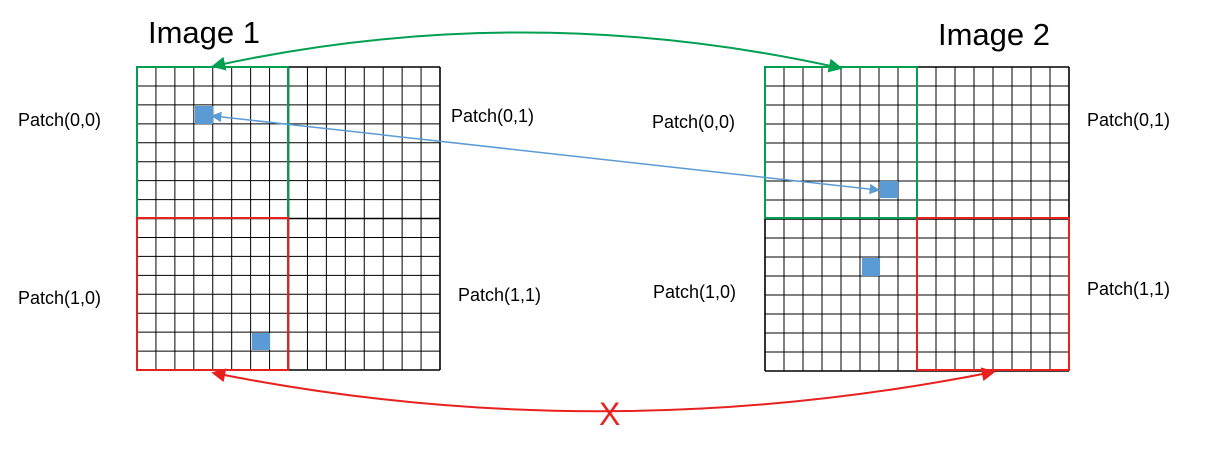 This screenshot has height=461, width=1208. Describe the element at coordinates (60, 298) in the screenshot. I see `image-1-patch-1-0-label: Patch(1,0)` at that location.